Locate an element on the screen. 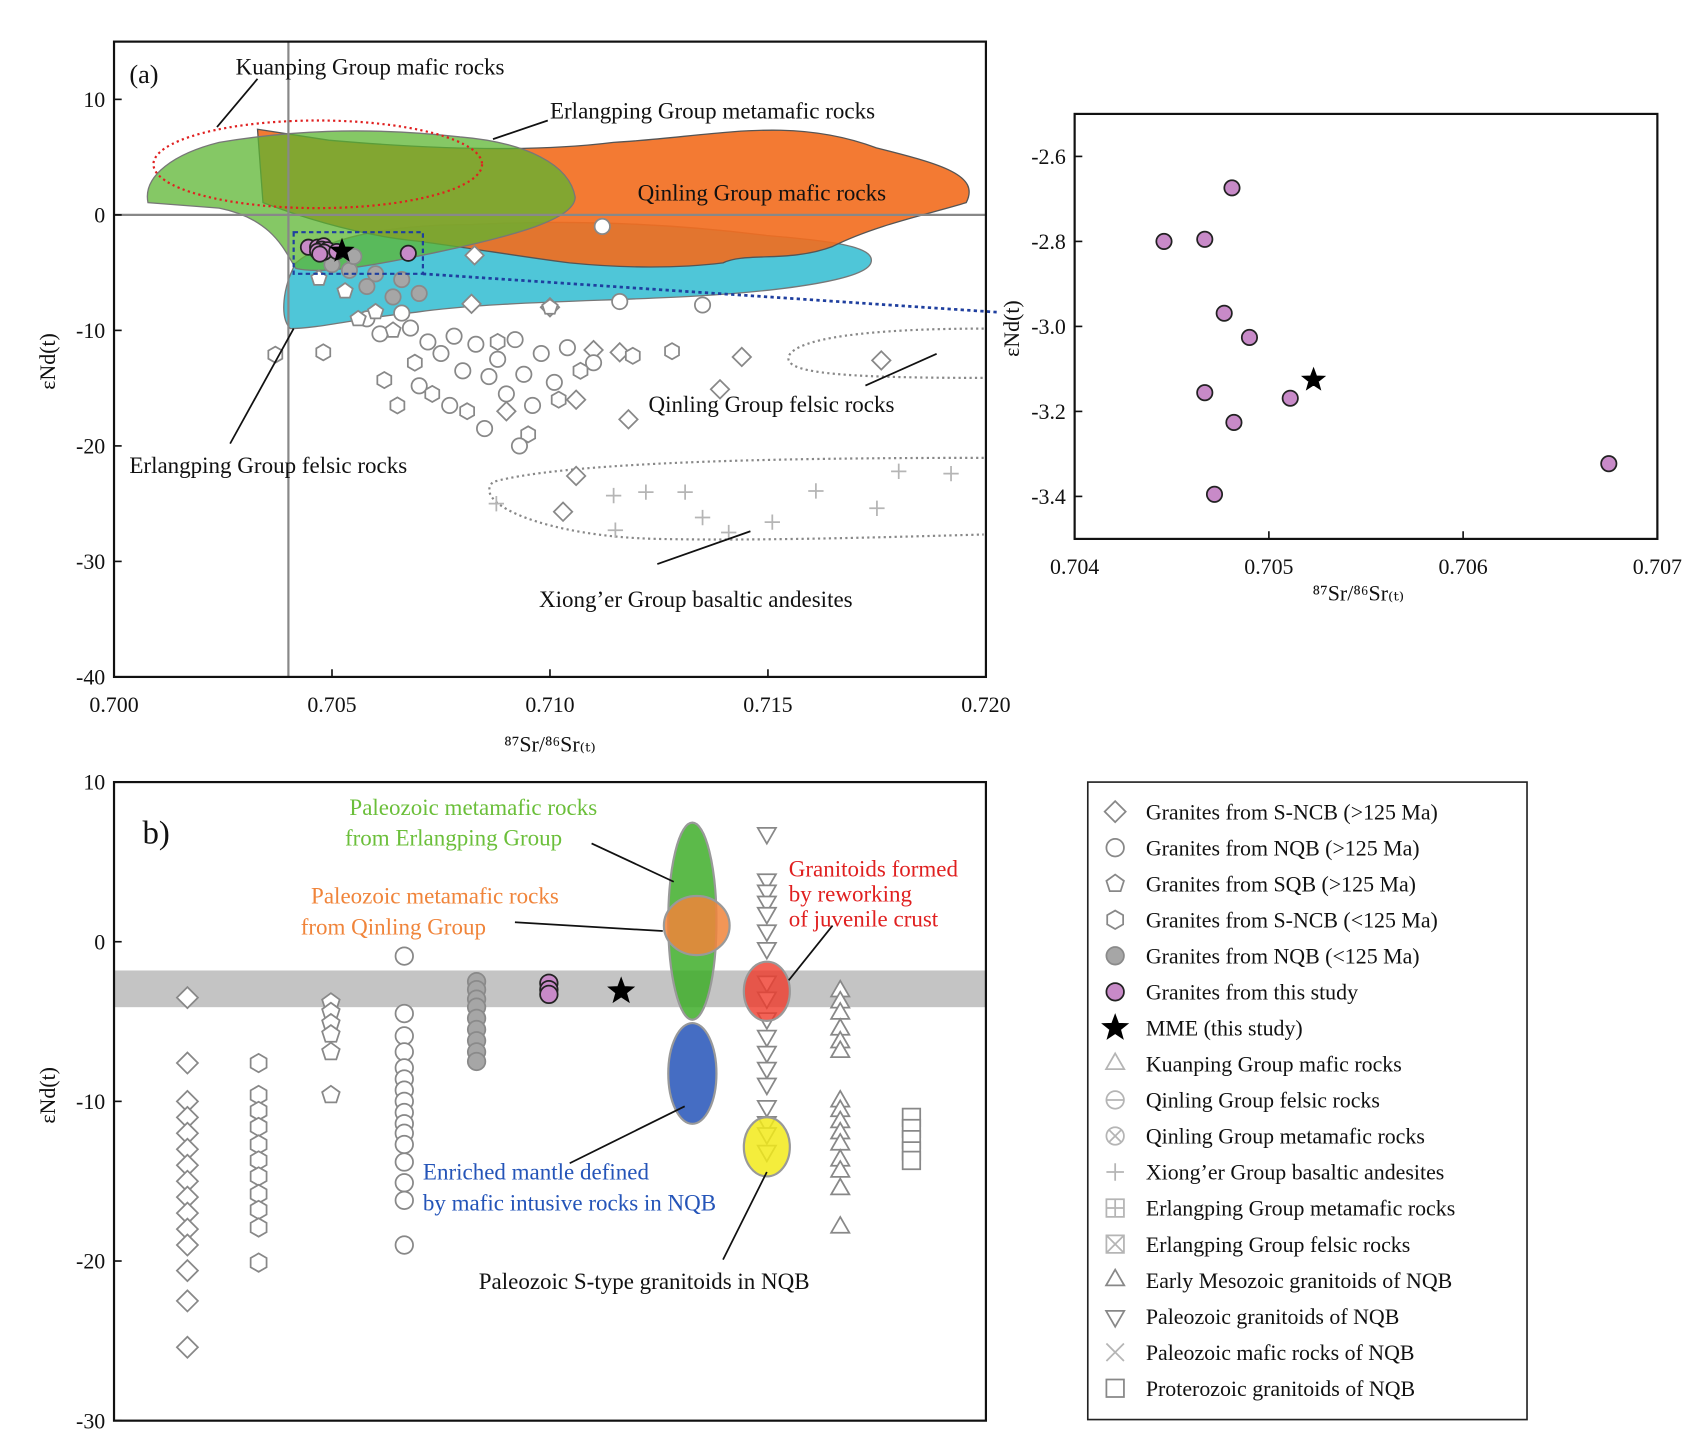 The image size is (1698, 1436). panel-label: b) is located at coordinates (156, 833).